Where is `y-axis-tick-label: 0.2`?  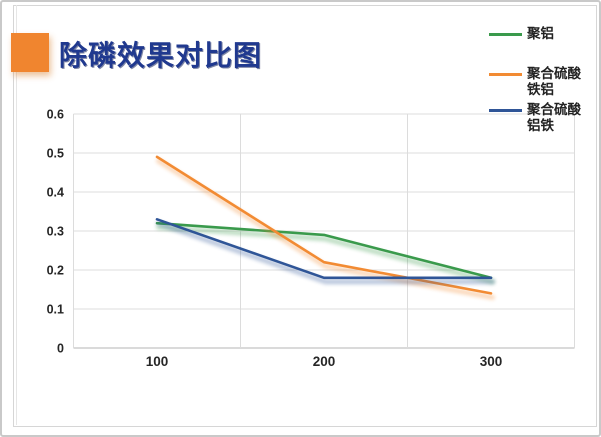
y-axis-tick-label: 0.2 is located at coordinates (55, 271).